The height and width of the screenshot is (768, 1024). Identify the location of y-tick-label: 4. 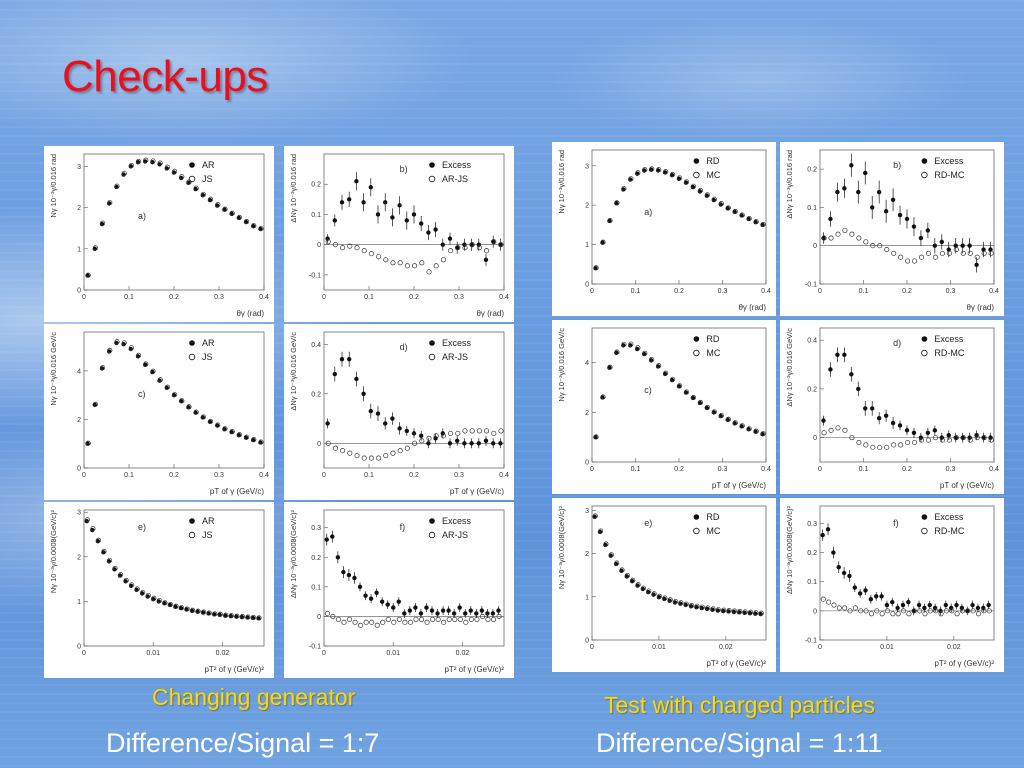
(79, 371).